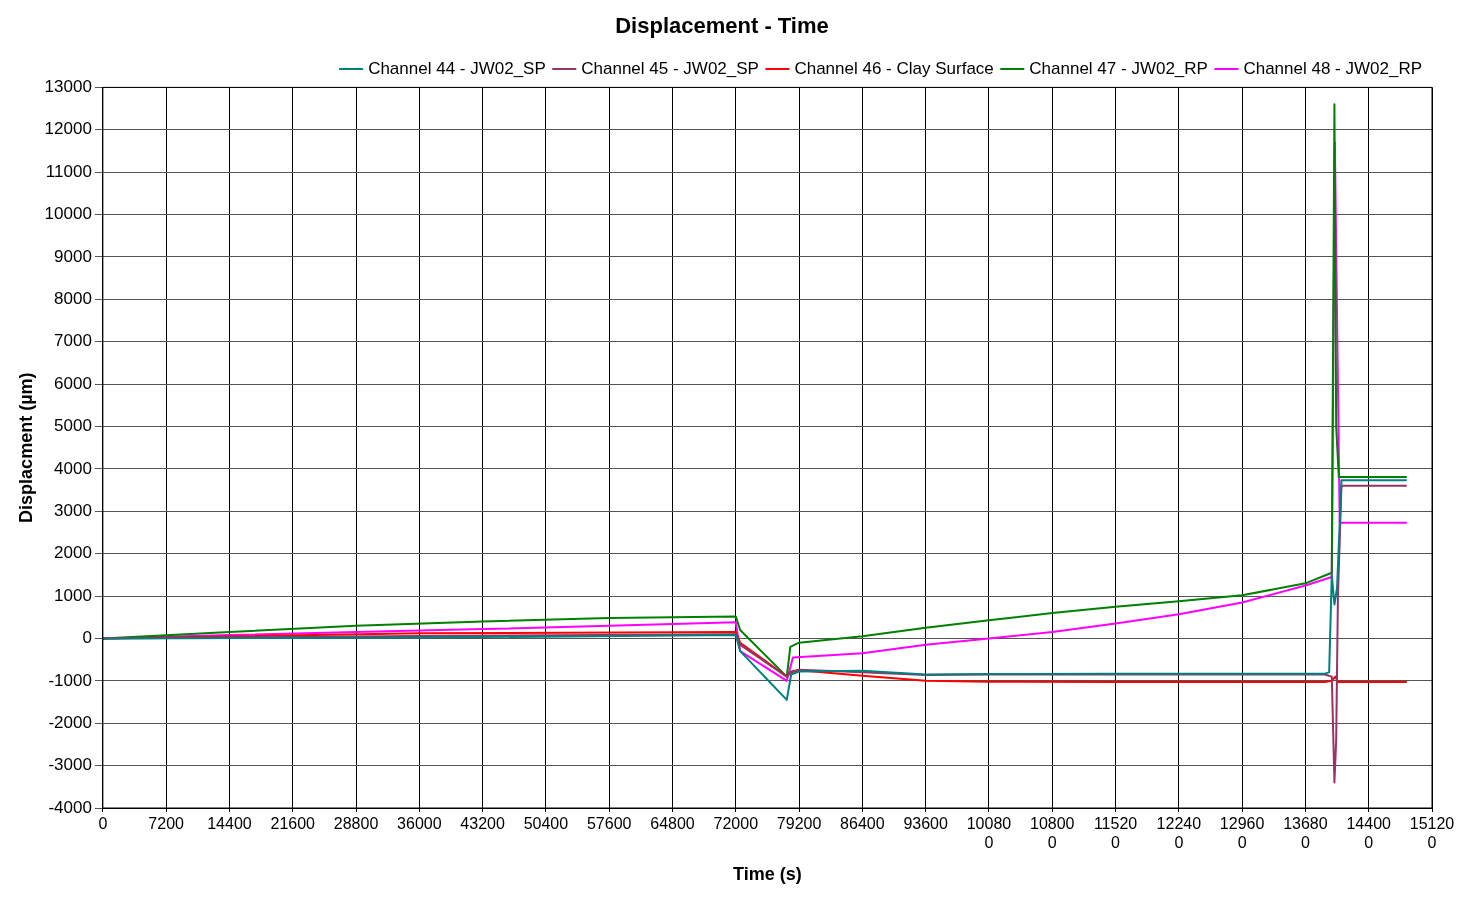 The height and width of the screenshot is (902, 1470). Describe the element at coordinates (1242, 833) in the screenshot. I see `x-tick-label: 12960 0` at that location.